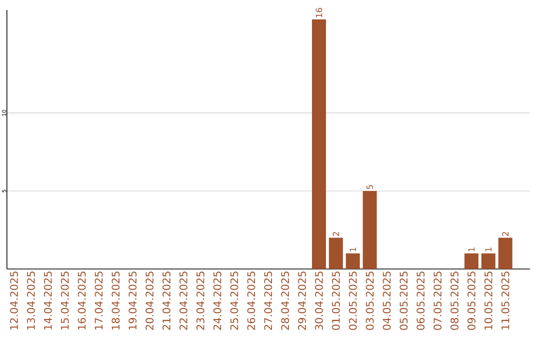  Describe the element at coordinates (420, 301) in the screenshot. I see `x-tick-label: 06.05.2025` at that location.